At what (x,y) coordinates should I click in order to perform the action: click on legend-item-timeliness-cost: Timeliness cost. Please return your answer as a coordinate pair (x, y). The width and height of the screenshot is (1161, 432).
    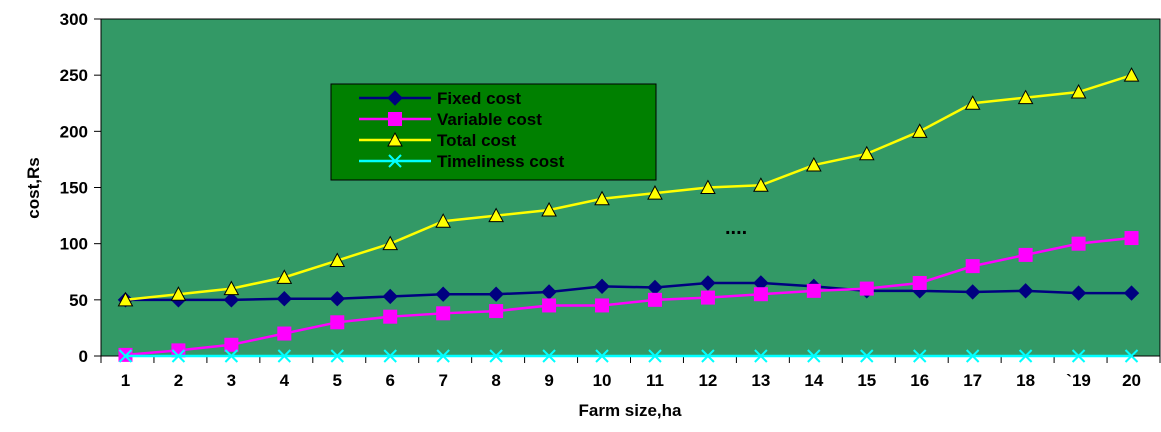
    Looking at the image, I should click on (462, 161).